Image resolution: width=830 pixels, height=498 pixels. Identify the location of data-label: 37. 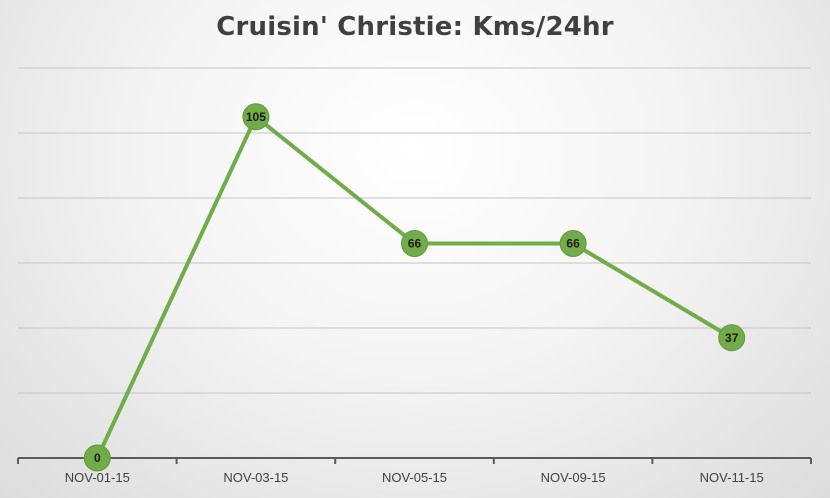
(732, 338).